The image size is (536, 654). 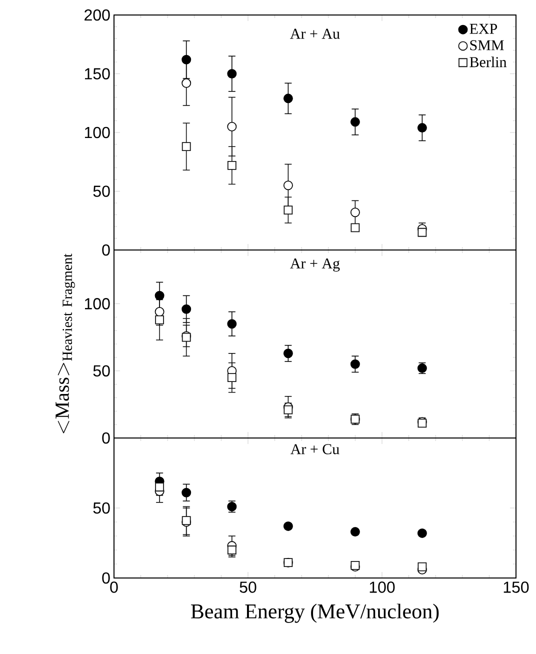 I want to click on legend-label: Berlin, so click(x=488, y=62).